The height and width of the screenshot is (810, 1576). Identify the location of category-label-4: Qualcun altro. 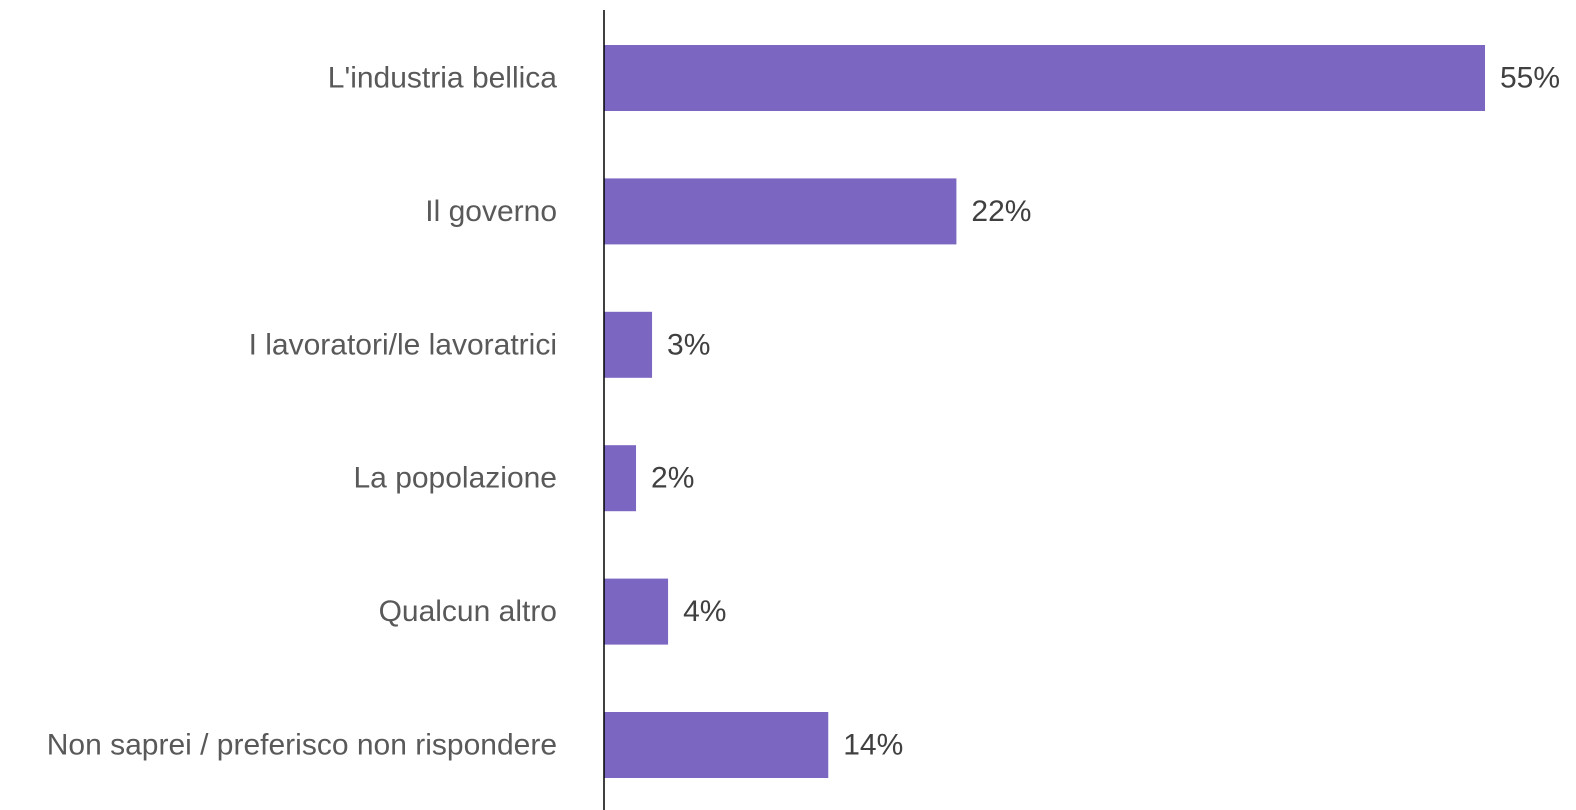
(468, 611).